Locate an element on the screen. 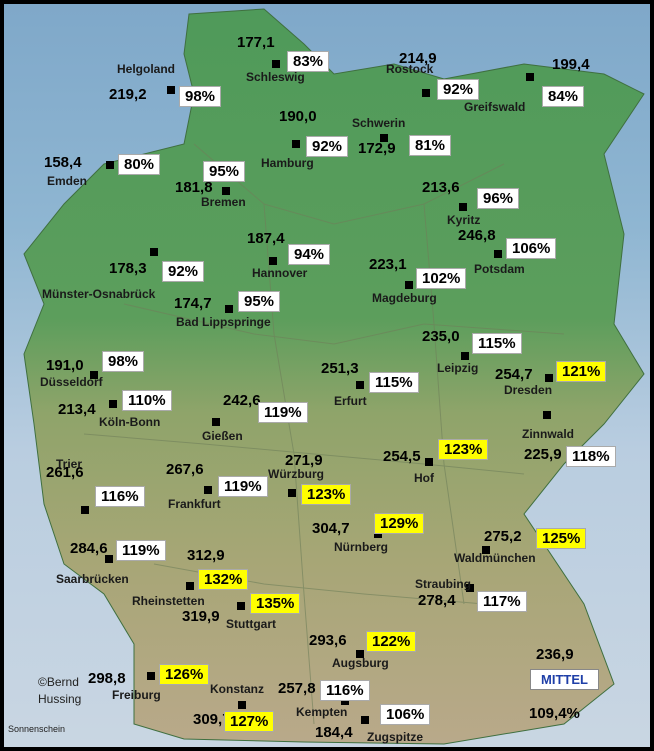  station-name: Hannover is located at coordinates (280, 273).